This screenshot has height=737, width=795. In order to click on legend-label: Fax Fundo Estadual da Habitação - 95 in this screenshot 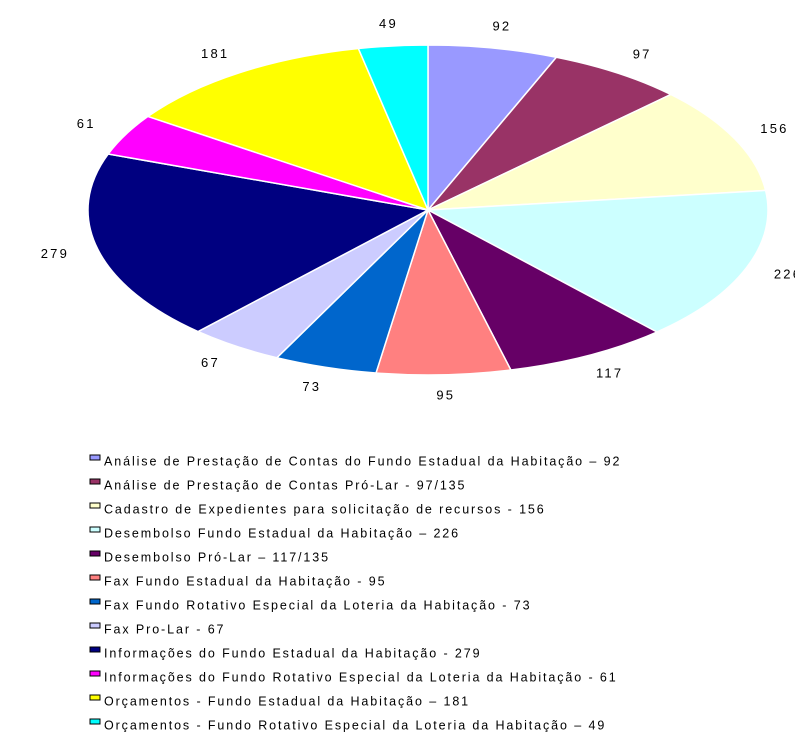, I will do `click(245, 581)`.